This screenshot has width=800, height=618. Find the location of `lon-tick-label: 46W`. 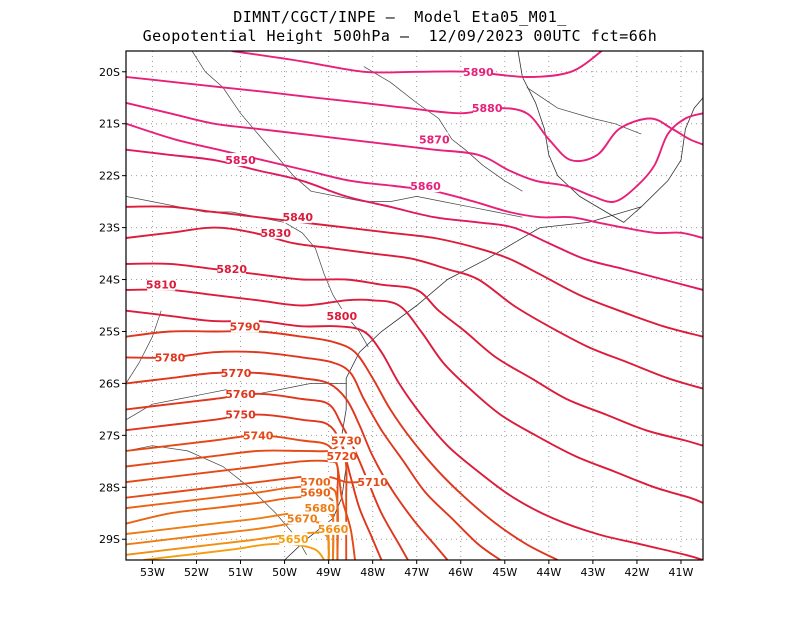

lon-tick-label: 46W is located at coordinates (460, 572).